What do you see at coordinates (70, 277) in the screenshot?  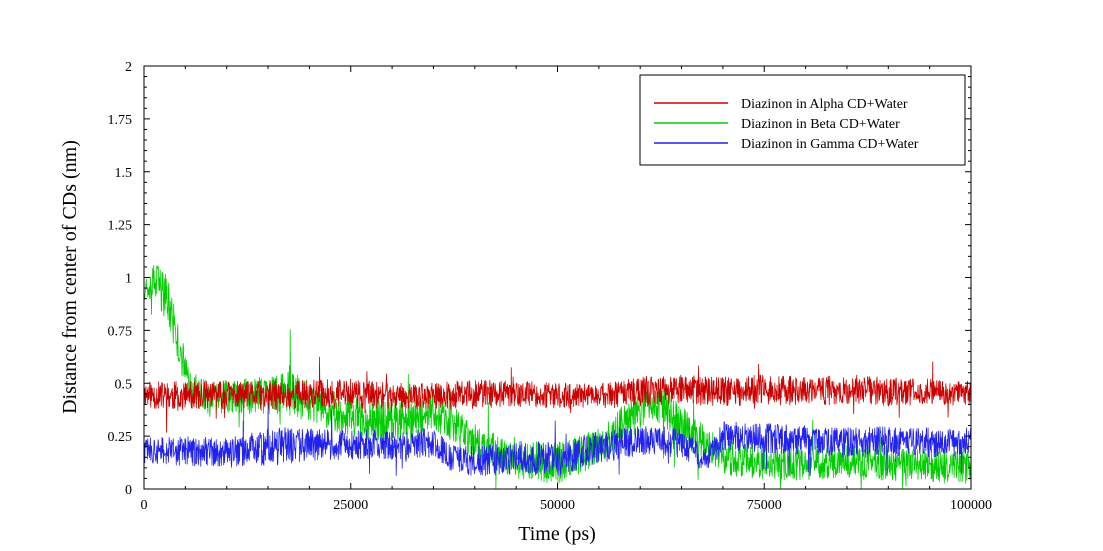 I see `y-axis-title: Distance from center of CDs (nm)` at bounding box center [70, 277].